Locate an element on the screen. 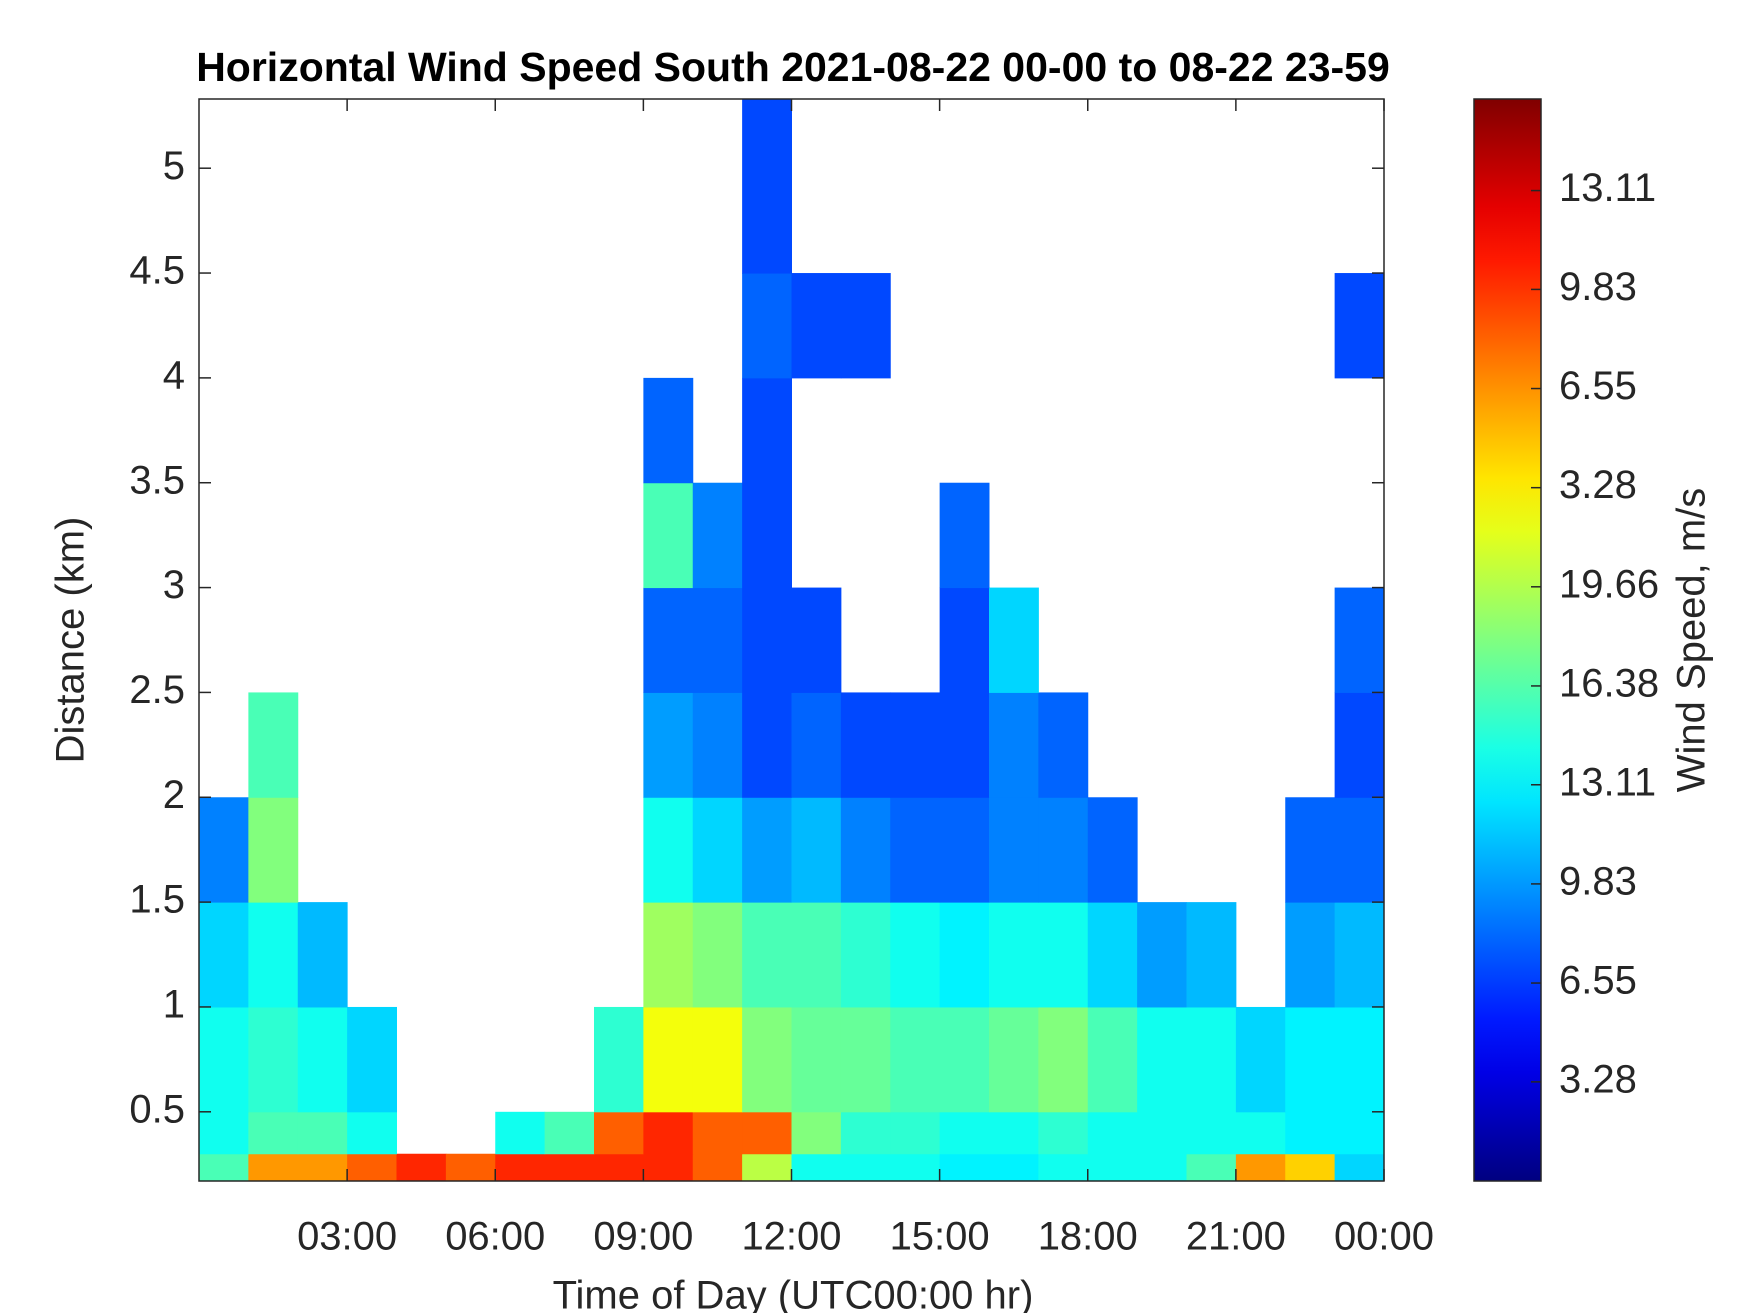 The height and width of the screenshot is (1313, 1750). colorbar-tick-label: 16.38 is located at coordinates (1609, 684).